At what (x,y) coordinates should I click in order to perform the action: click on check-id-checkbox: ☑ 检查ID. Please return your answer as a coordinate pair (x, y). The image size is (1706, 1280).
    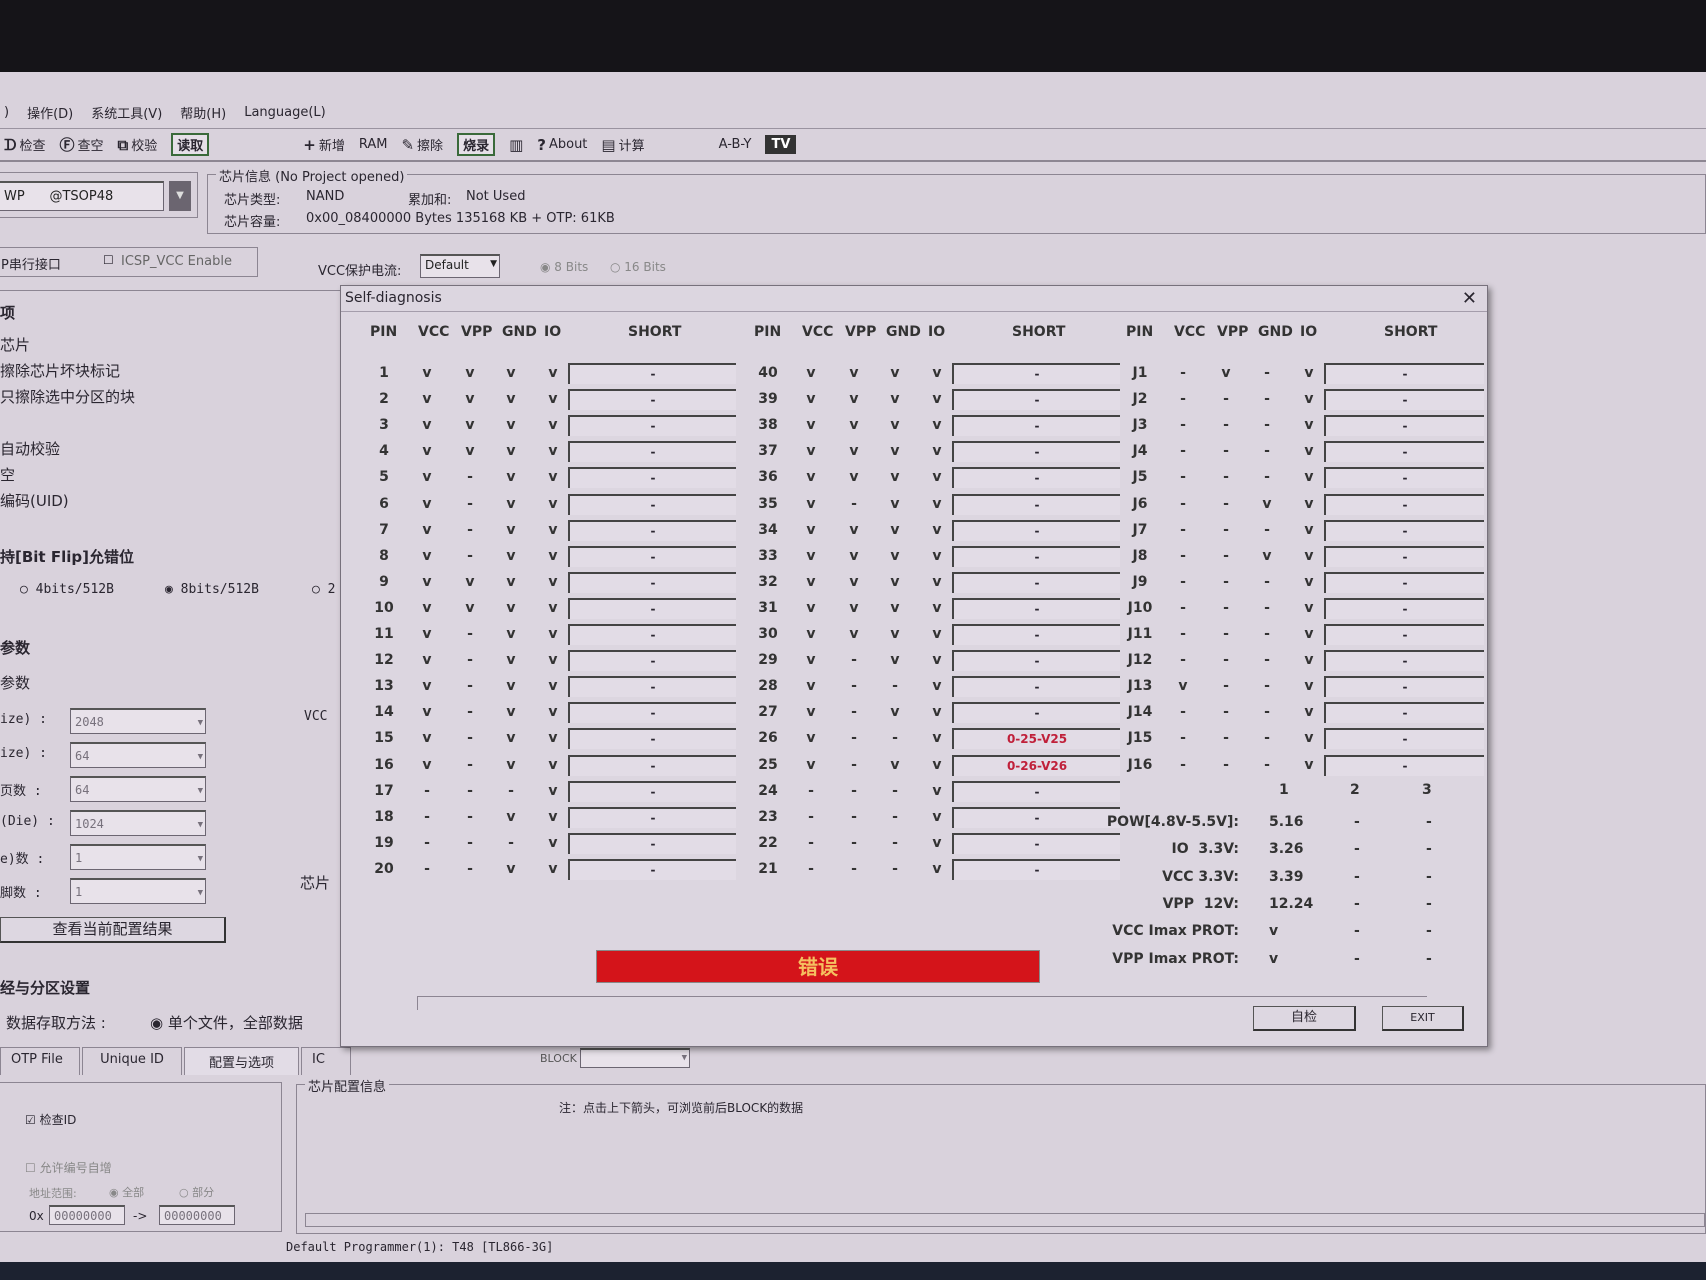
    Looking at the image, I should click on (51, 1120).